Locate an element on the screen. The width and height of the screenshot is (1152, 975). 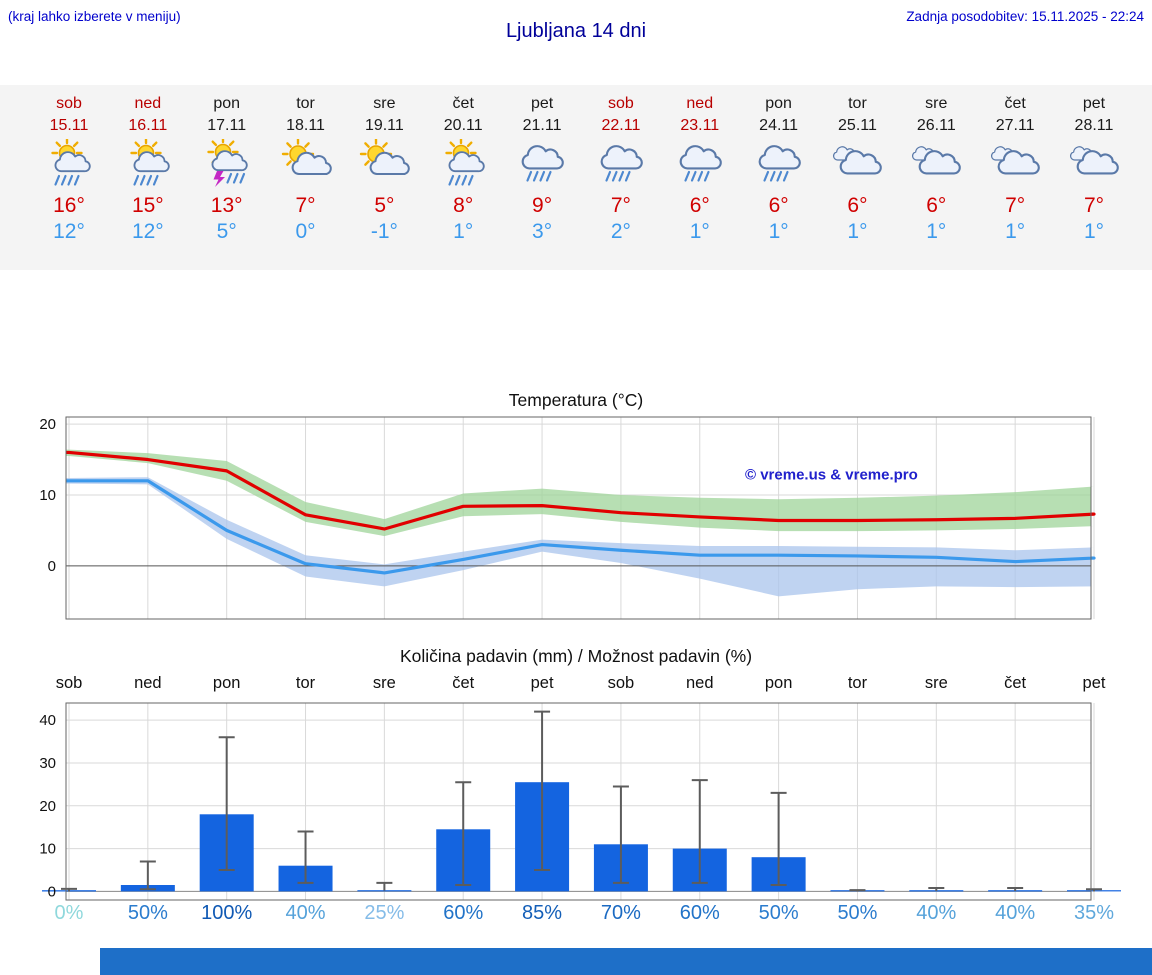
svg-text: 0 is located at coordinates (52, 566).